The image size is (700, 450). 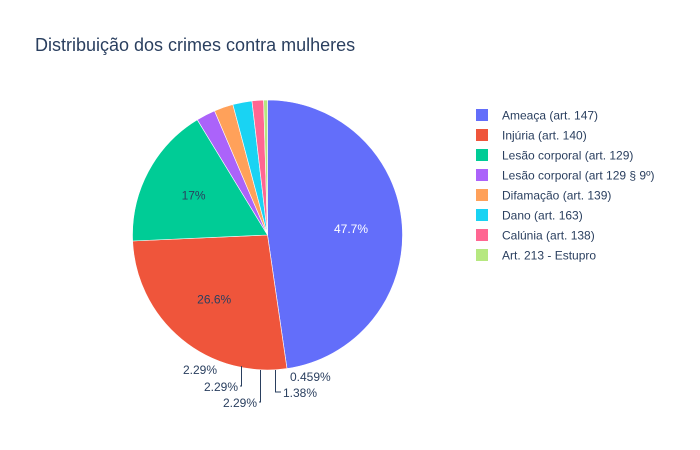 What do you see at coordinates (194, 196) in the screenshot?
I see `slice-label-lesao-corporal-art-129: 17%` at bounding box center [194, 196].